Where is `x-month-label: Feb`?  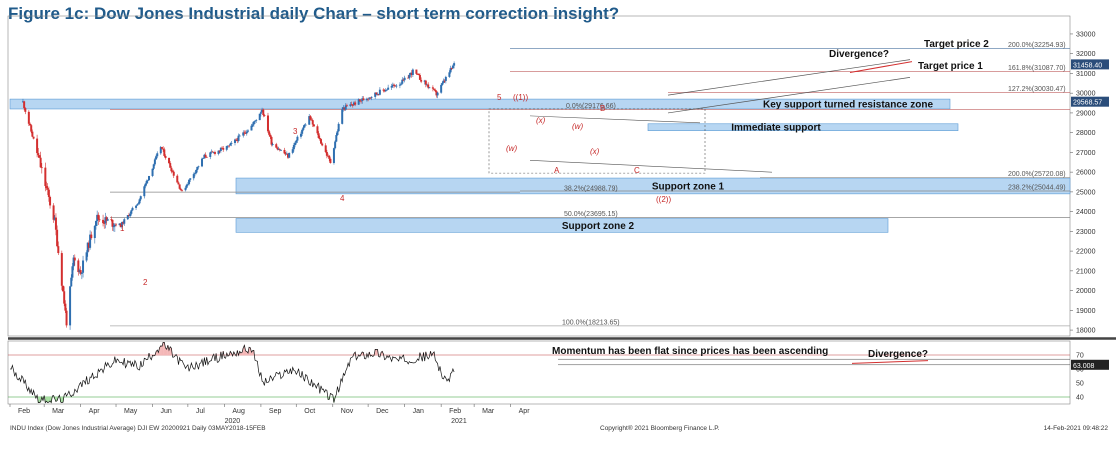 x-month-label: Feb is located at coordinates (24, 411).